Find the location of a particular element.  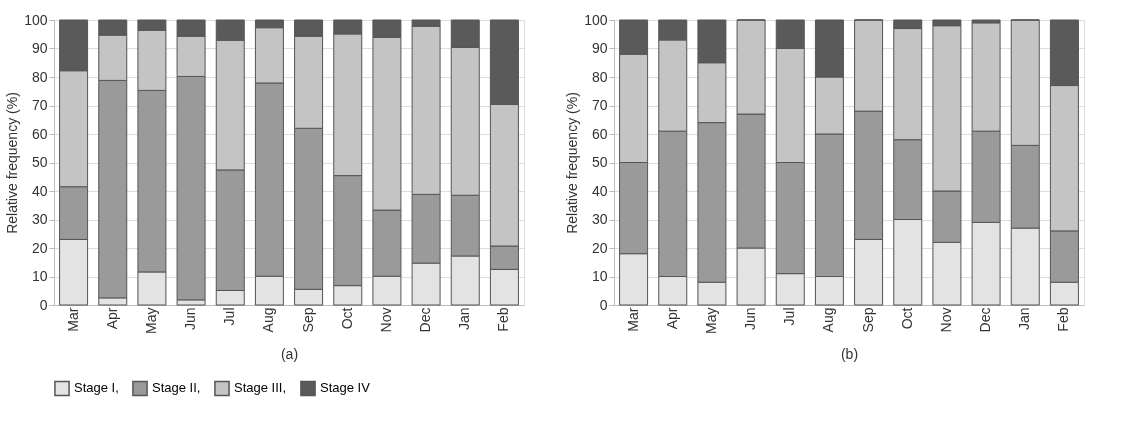

x-axis-title: (a) is located at coordinates (289, 353).